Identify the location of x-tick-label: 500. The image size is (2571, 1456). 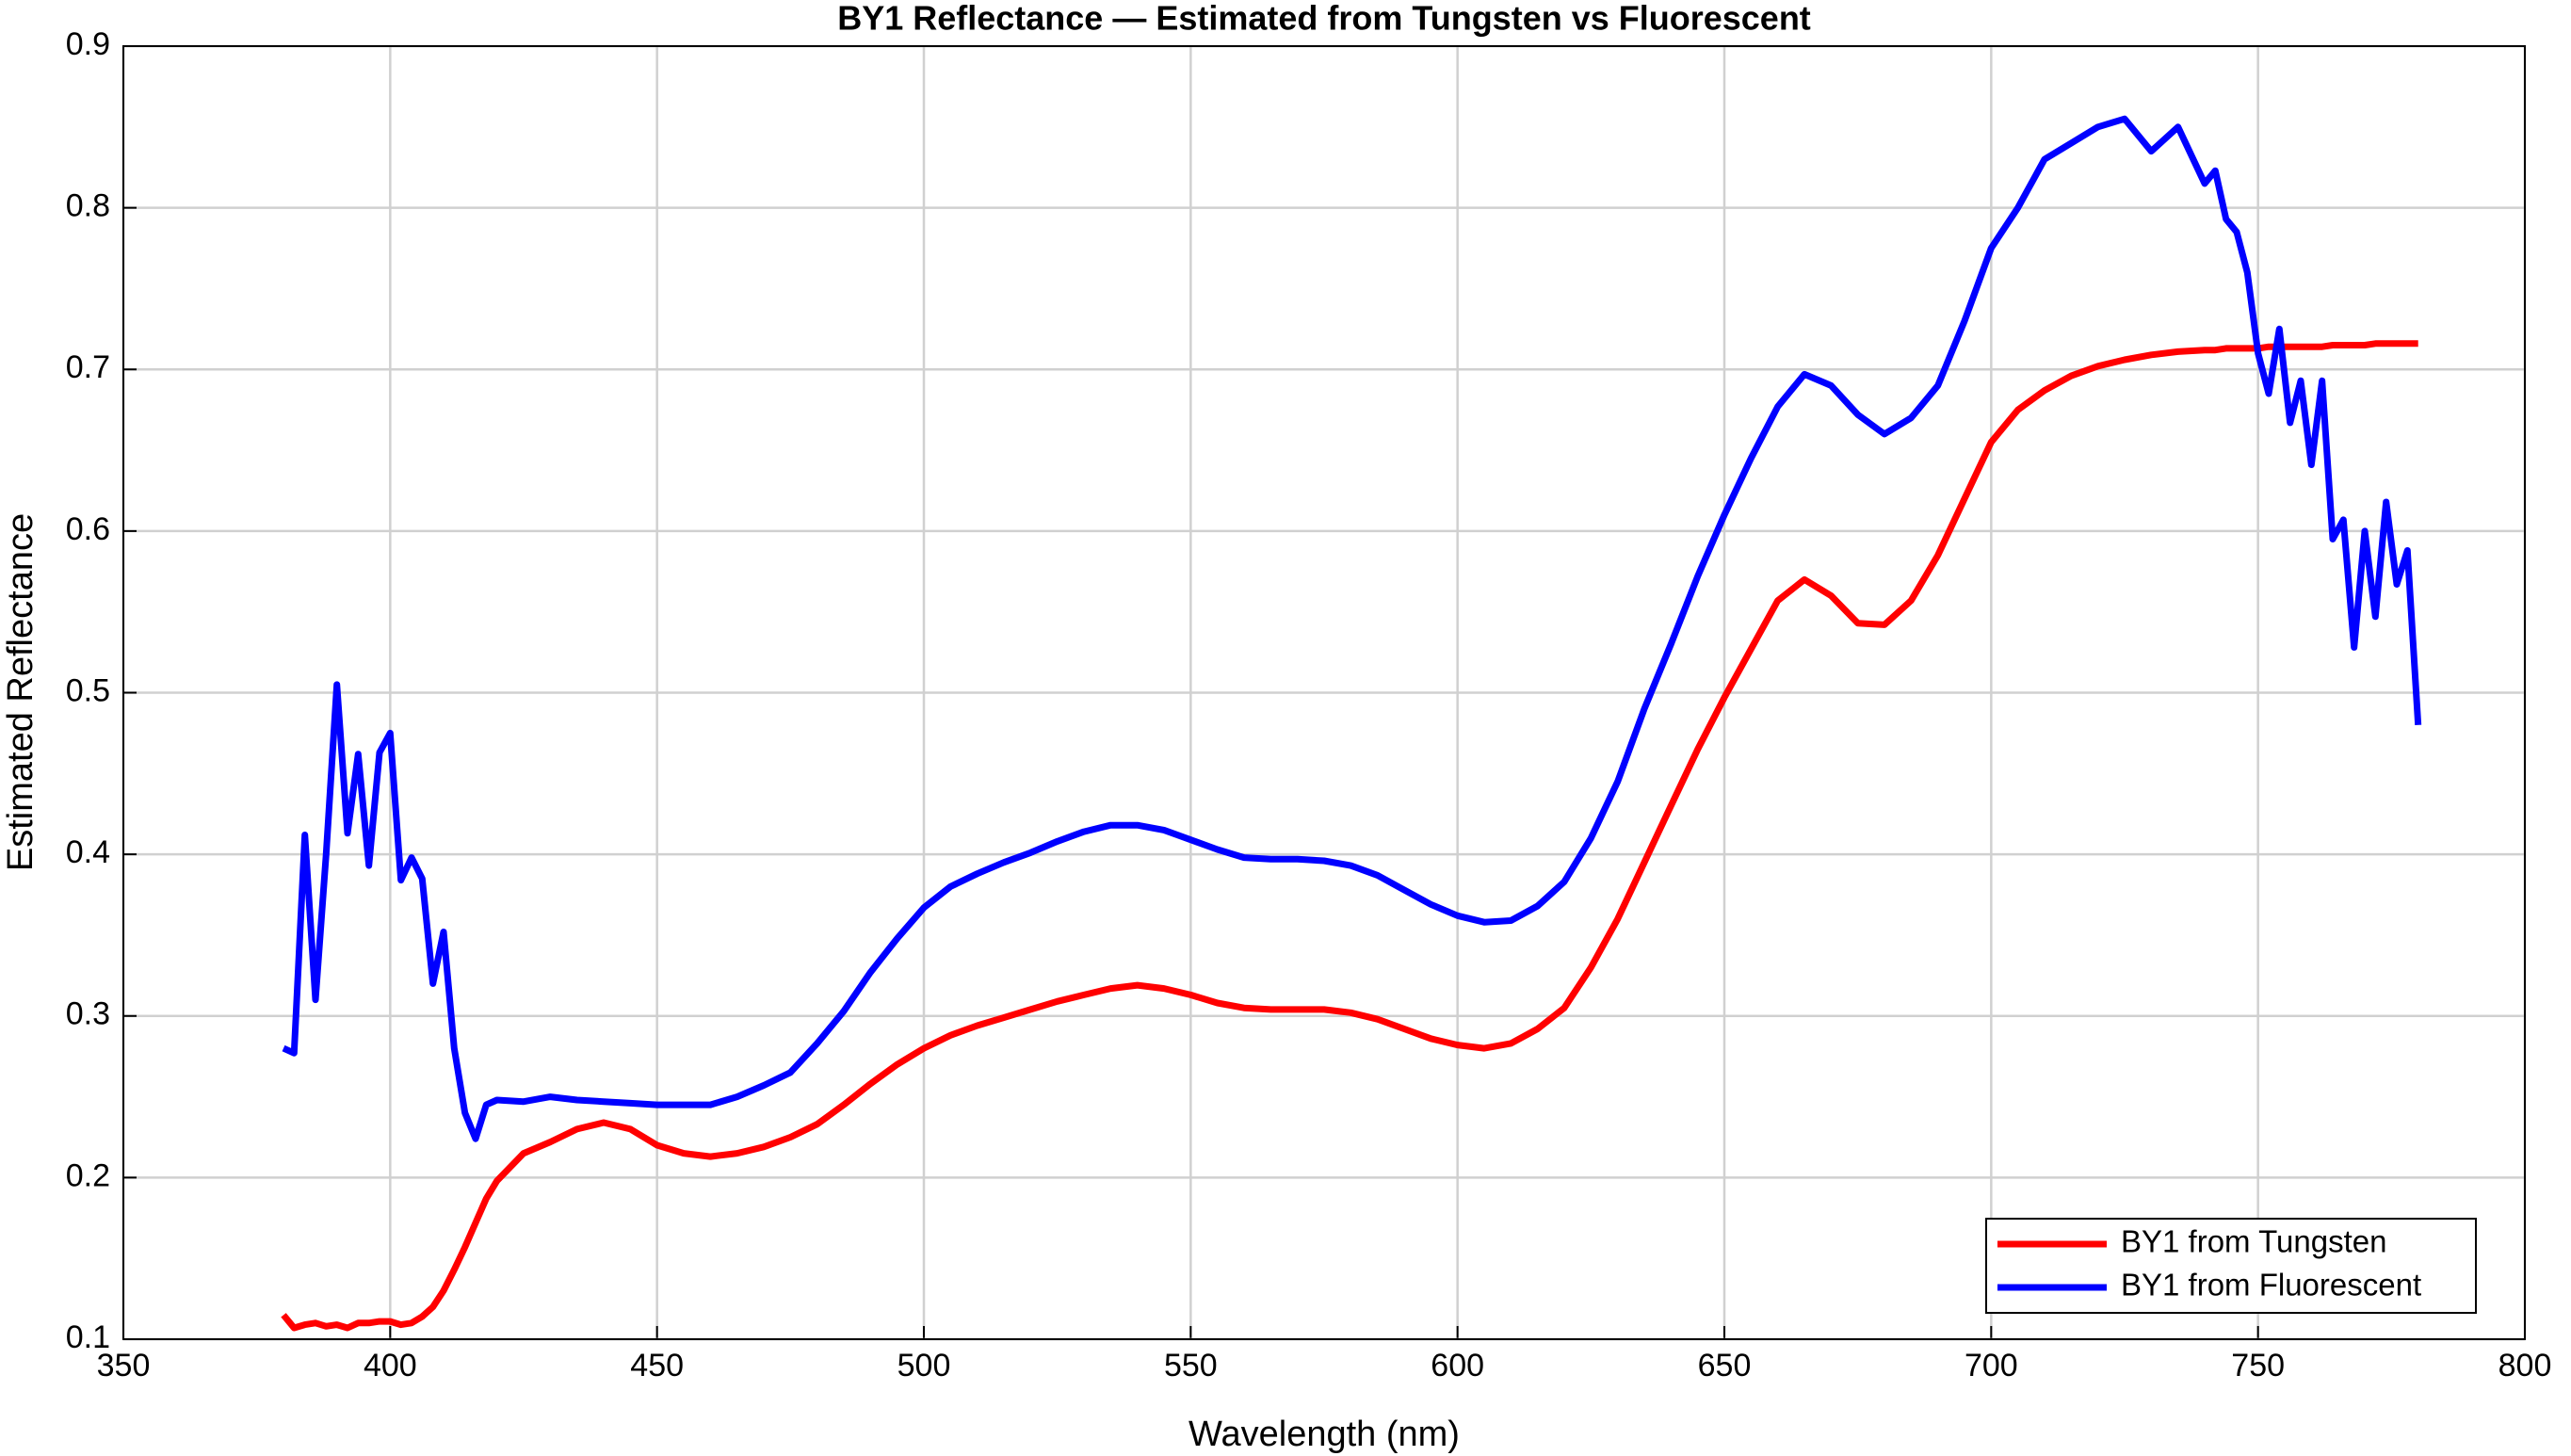
(924, 1365).